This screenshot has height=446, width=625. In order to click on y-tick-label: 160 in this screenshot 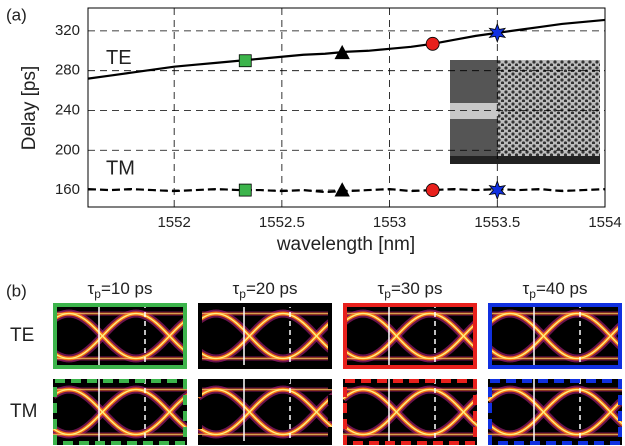, I will do `click(67, 189)`.